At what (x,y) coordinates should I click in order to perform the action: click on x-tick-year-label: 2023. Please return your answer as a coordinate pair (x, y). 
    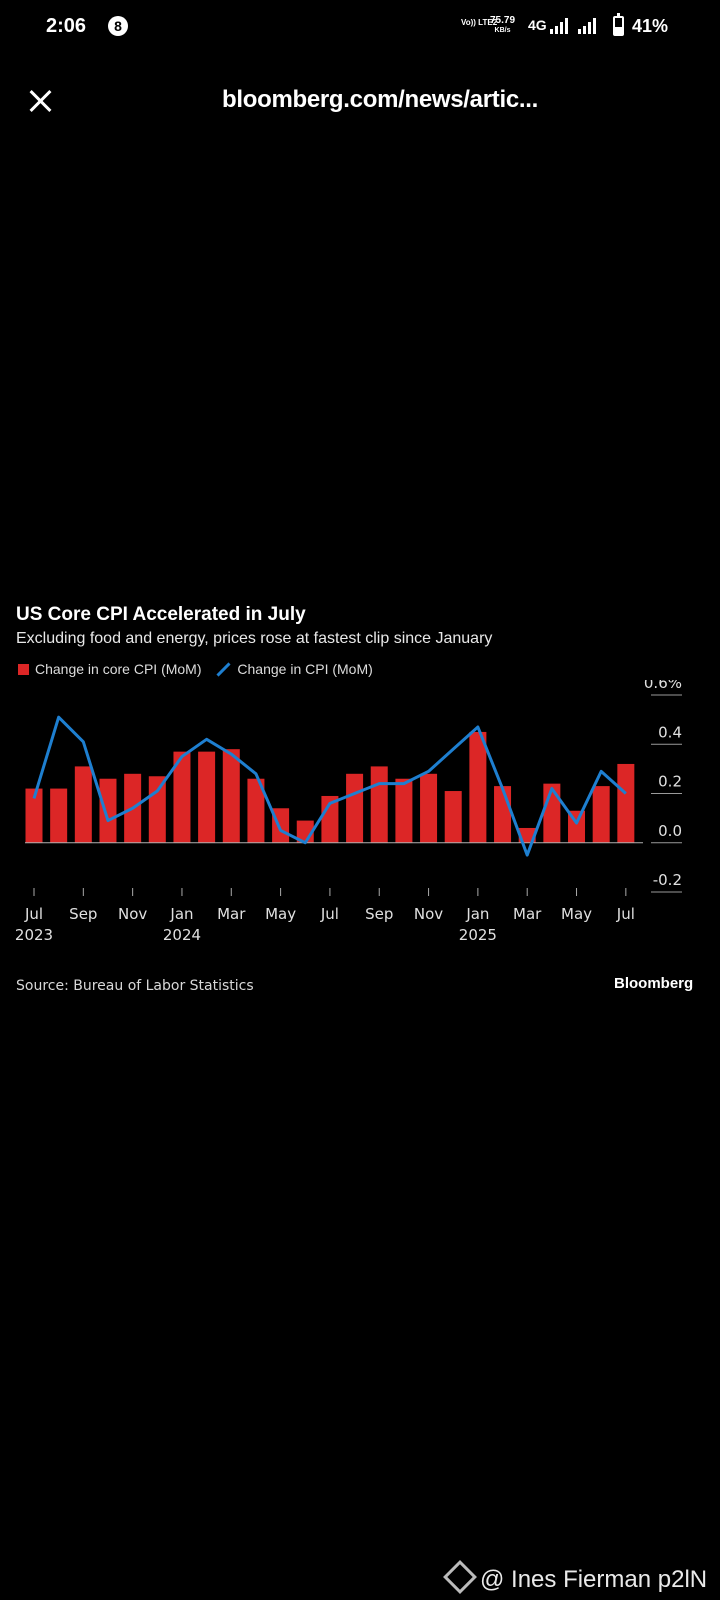
    Looking at the image, I should click on (34, 935).